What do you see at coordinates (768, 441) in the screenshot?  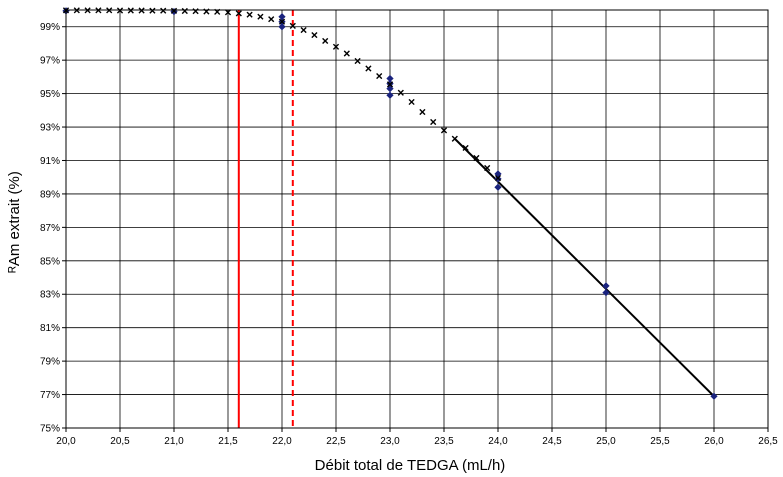 I see `x-tick-label: 26,5` at bounding box center [768, 441].